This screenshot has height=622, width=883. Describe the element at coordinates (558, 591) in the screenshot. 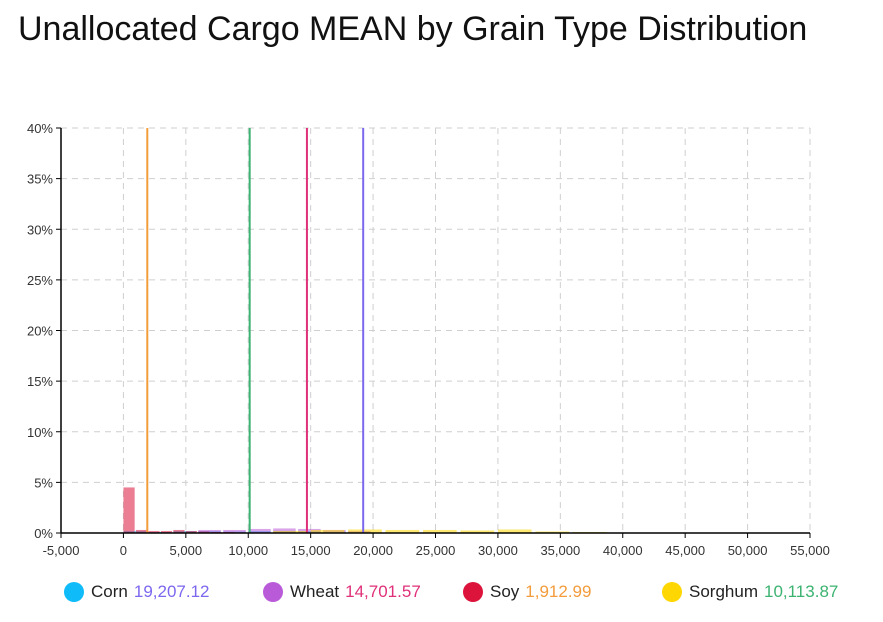

I see `legend-mean-value: 1,912.99` at that location.